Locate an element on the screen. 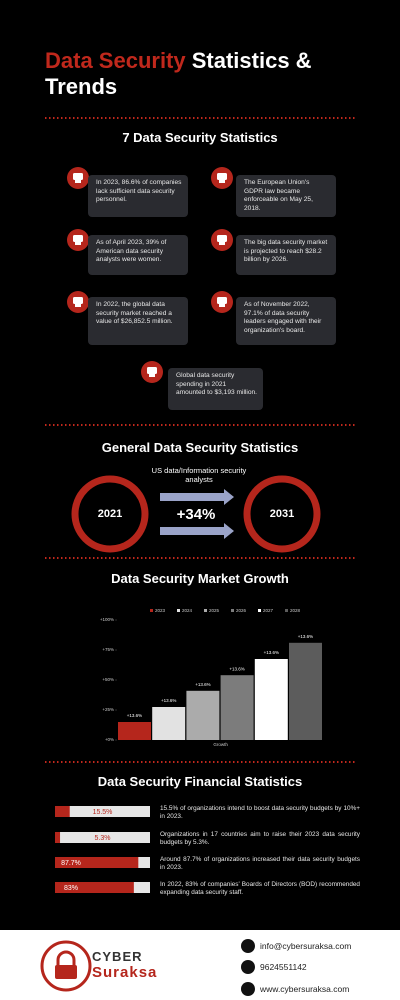 The height and width of the screenshot is (1000, 400). y-tick-label: +50% is located at coordinates (108, 679).